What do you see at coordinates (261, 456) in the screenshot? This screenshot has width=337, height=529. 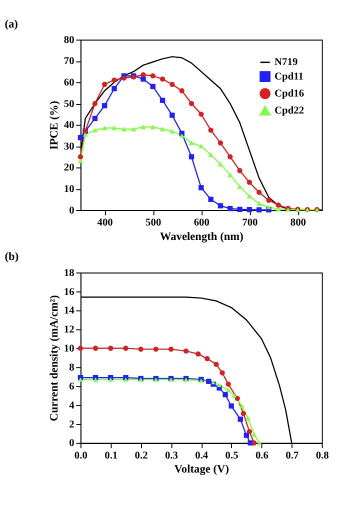 I see `x-tick-label: 0.6` at bounding box center [261, 456].